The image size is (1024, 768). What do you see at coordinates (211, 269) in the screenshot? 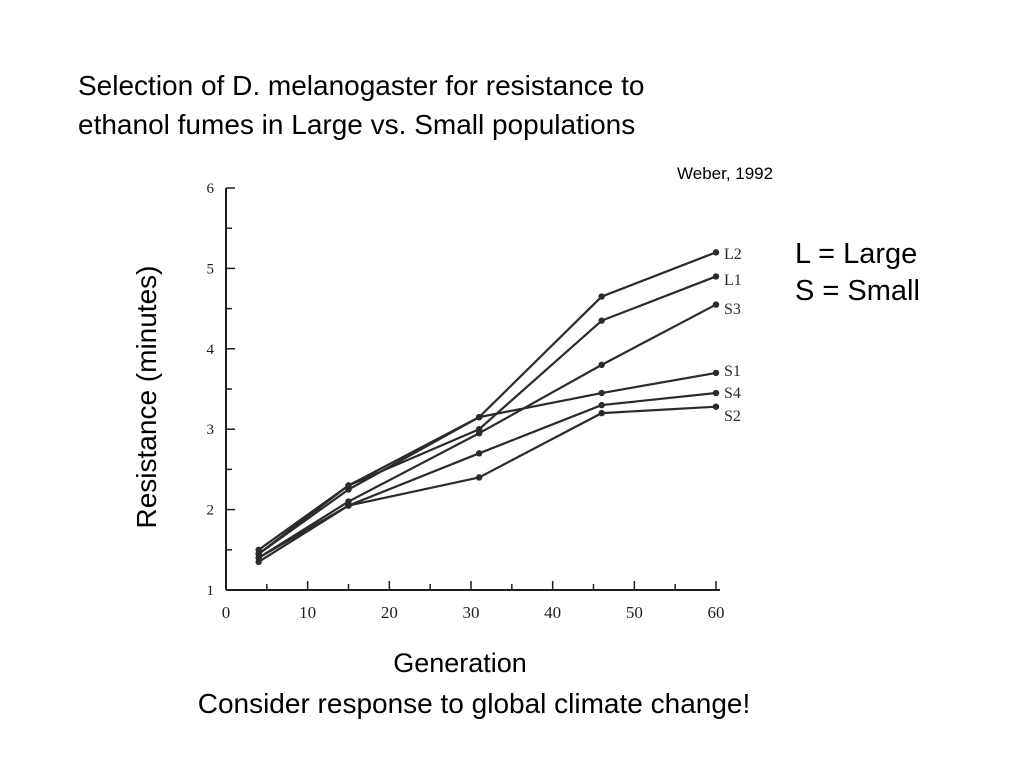
I see `y-tick-label: 5` at bounding box center [211, 269].